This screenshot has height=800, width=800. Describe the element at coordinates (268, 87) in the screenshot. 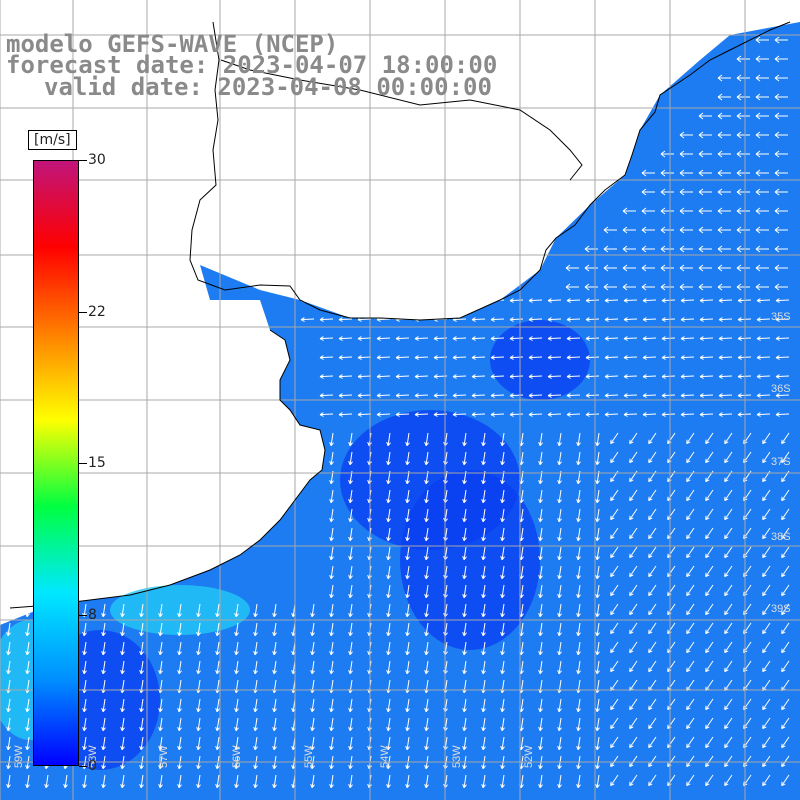

I see `valid-date: valid date: 2023-04-08 00:00:00` at that location.